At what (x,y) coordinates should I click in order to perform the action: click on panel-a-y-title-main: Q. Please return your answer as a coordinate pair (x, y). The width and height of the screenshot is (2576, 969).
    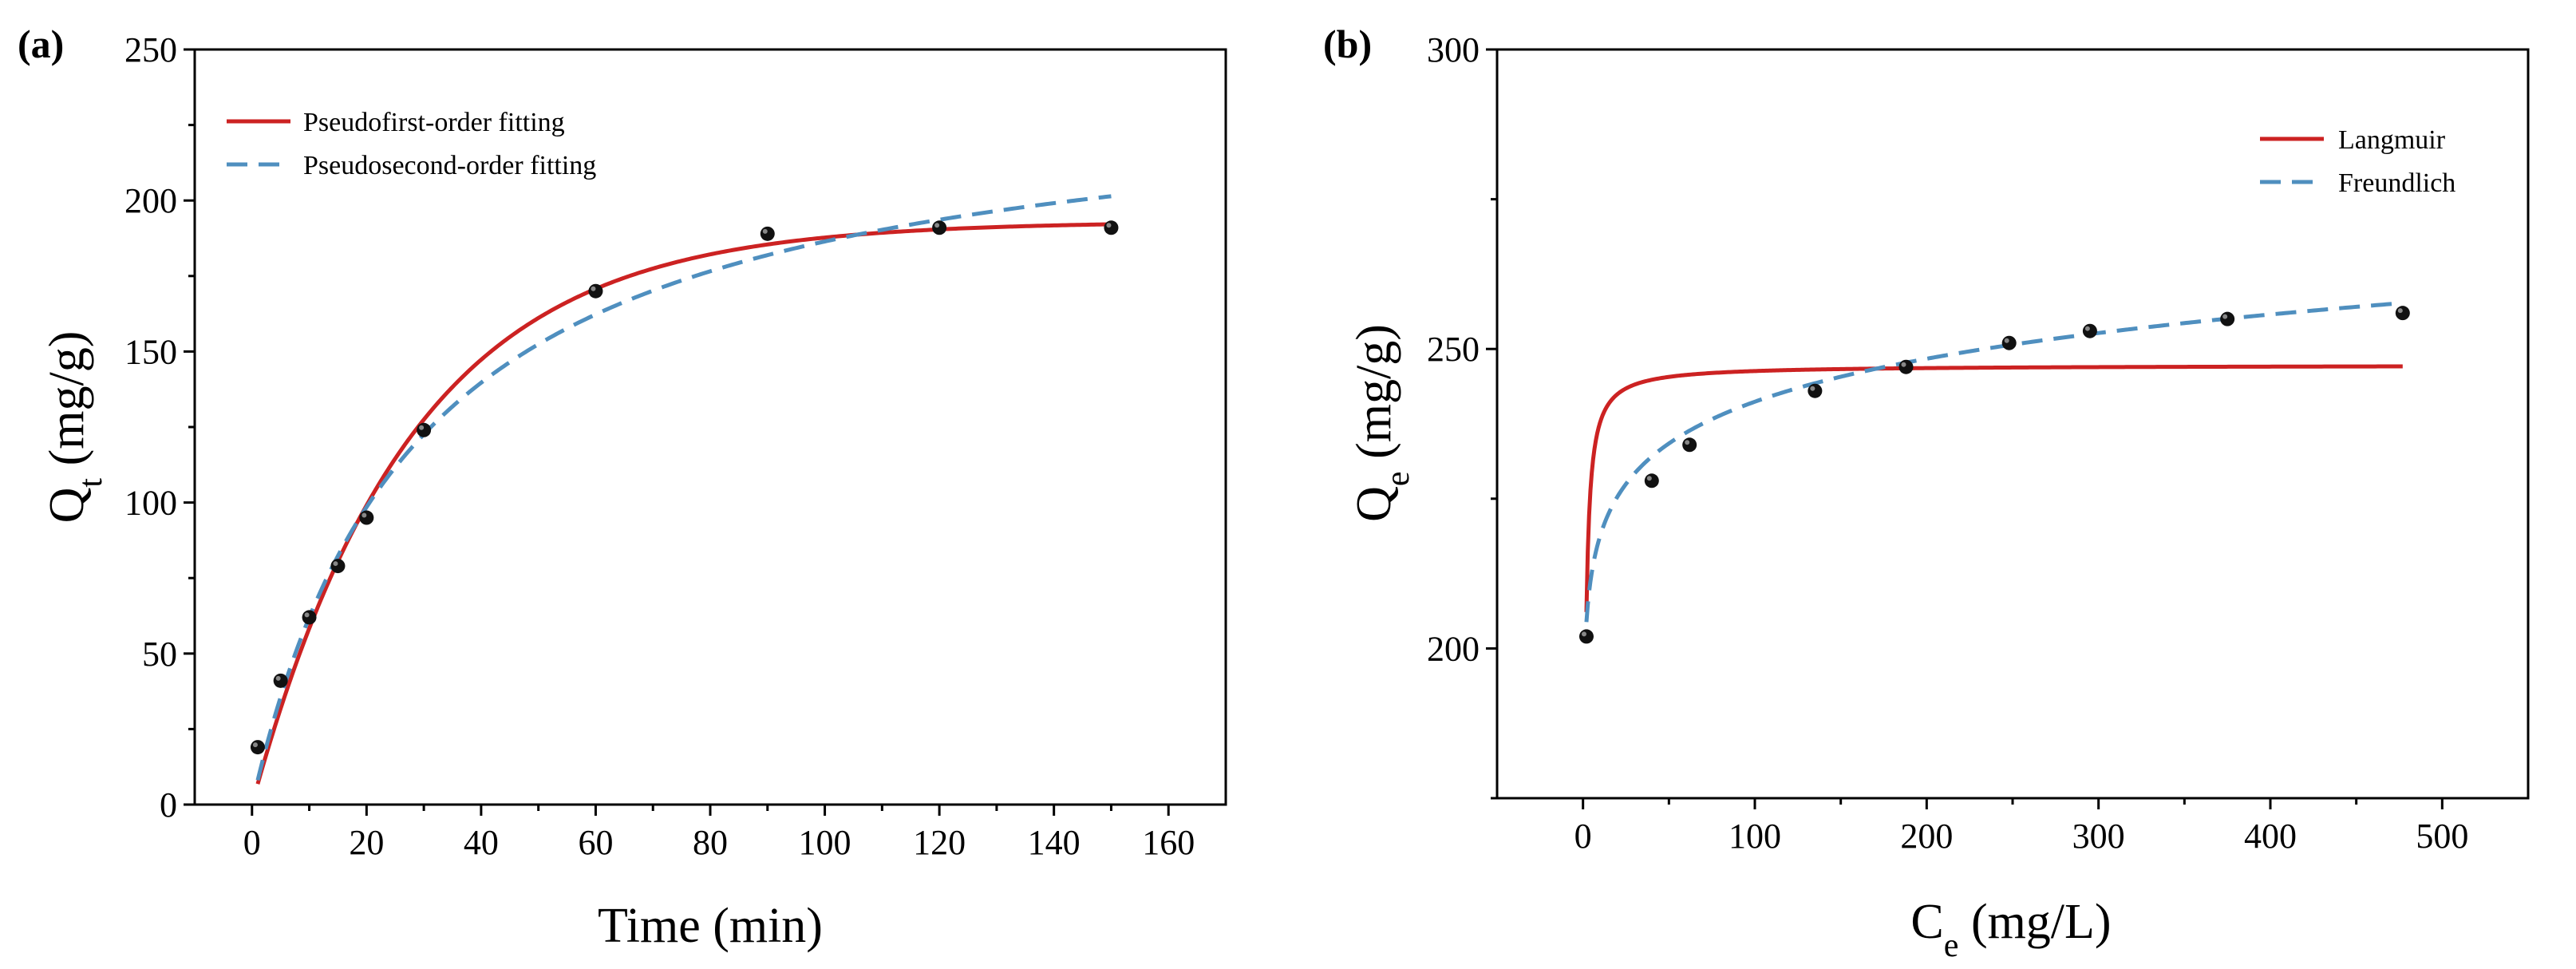
    Looking at the image, I should click on (67, 506).